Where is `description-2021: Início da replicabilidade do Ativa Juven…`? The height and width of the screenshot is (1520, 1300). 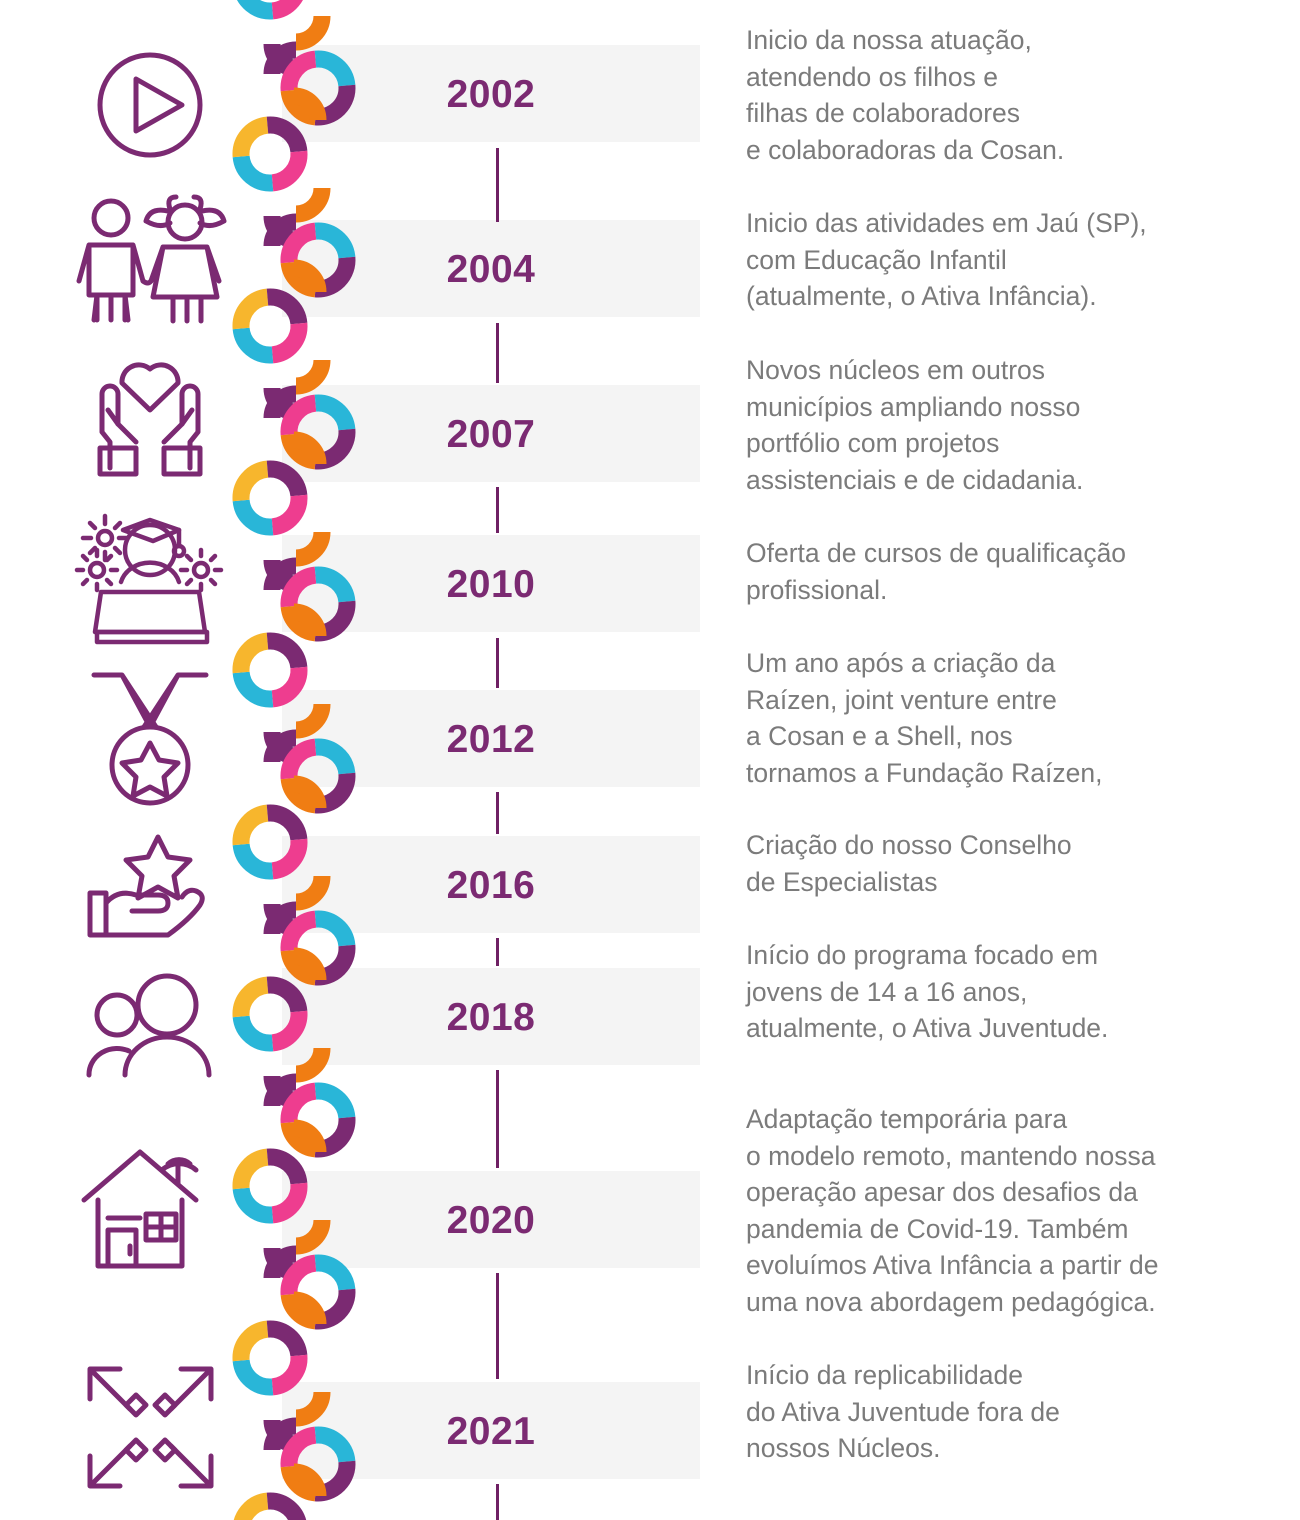
description-2021: Início da replicabilidade do Ativa Juven… is located at coordinates (903, 1411).